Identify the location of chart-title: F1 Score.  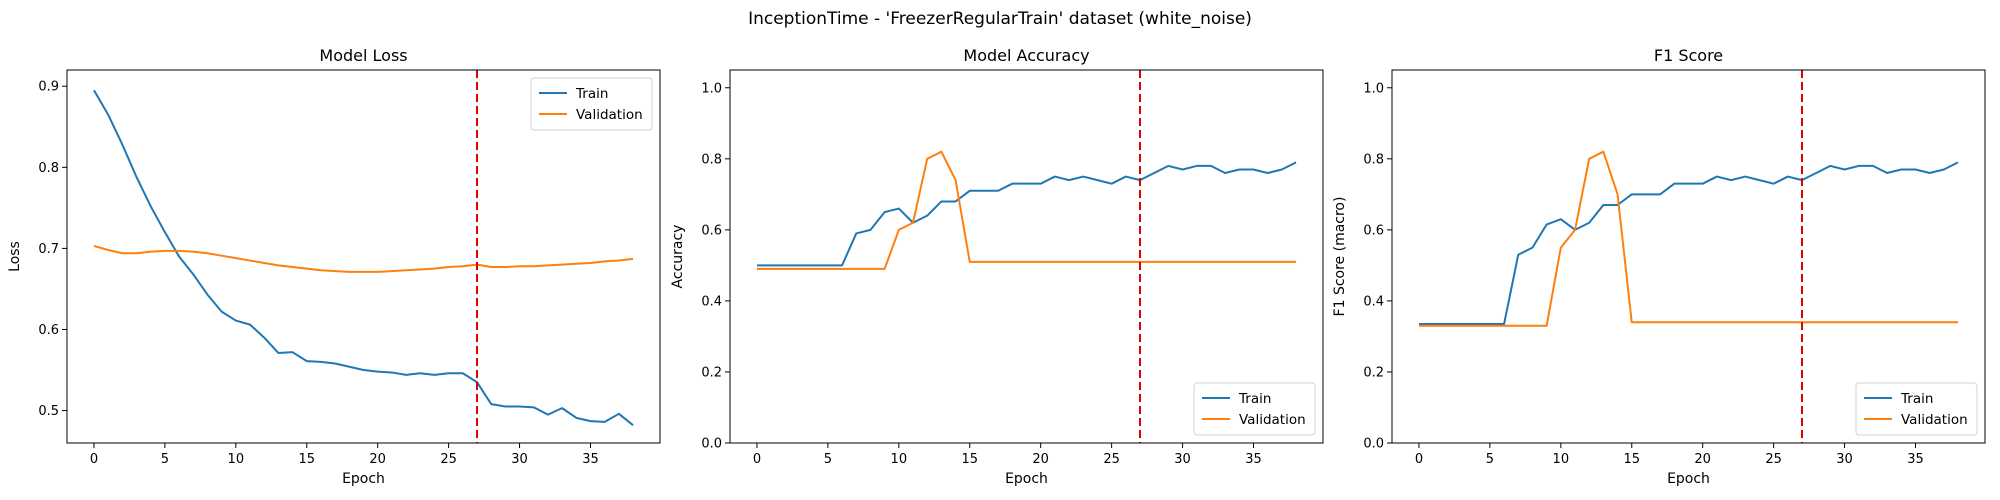
(1688, 55).